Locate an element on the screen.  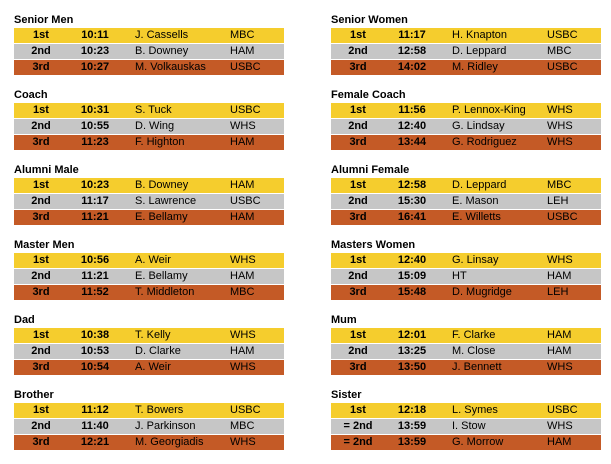
category-title: Female Coach is located at coordinates (368, 95).